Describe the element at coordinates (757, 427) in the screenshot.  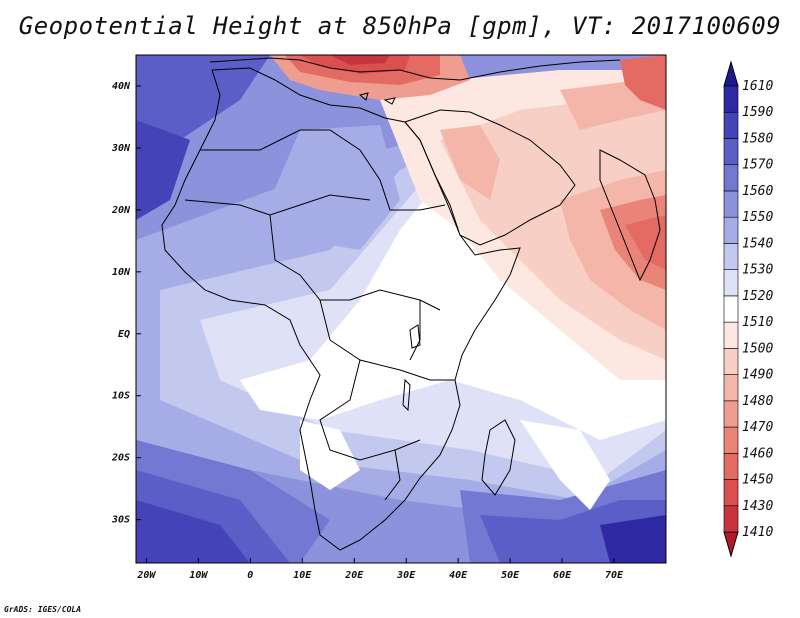
I see `colorbar-level-label: 1470` at that location.